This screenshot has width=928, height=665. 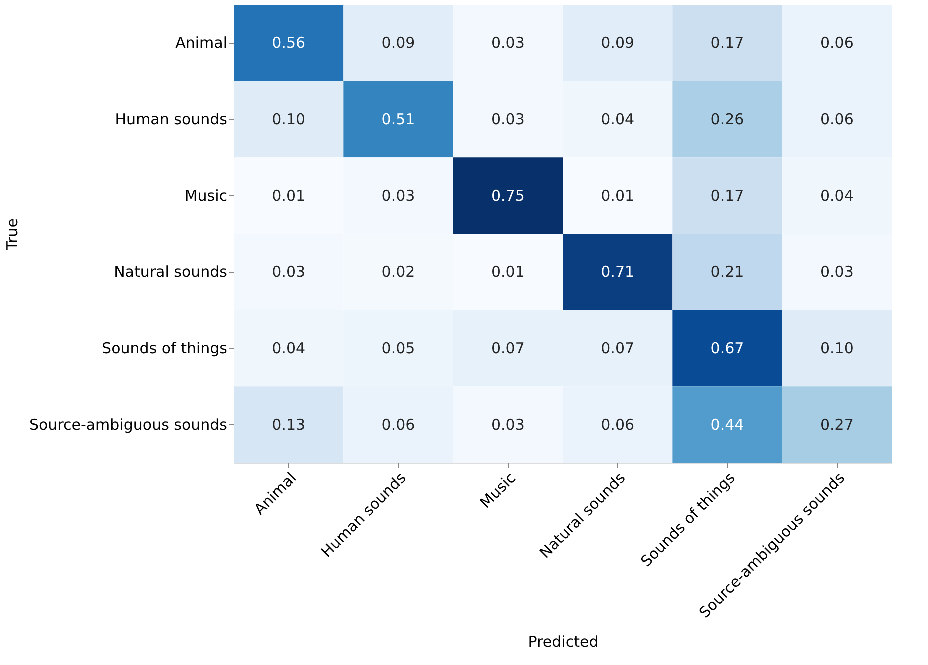 I want to click on data-label: 0.44, so click(x=727, y=425).